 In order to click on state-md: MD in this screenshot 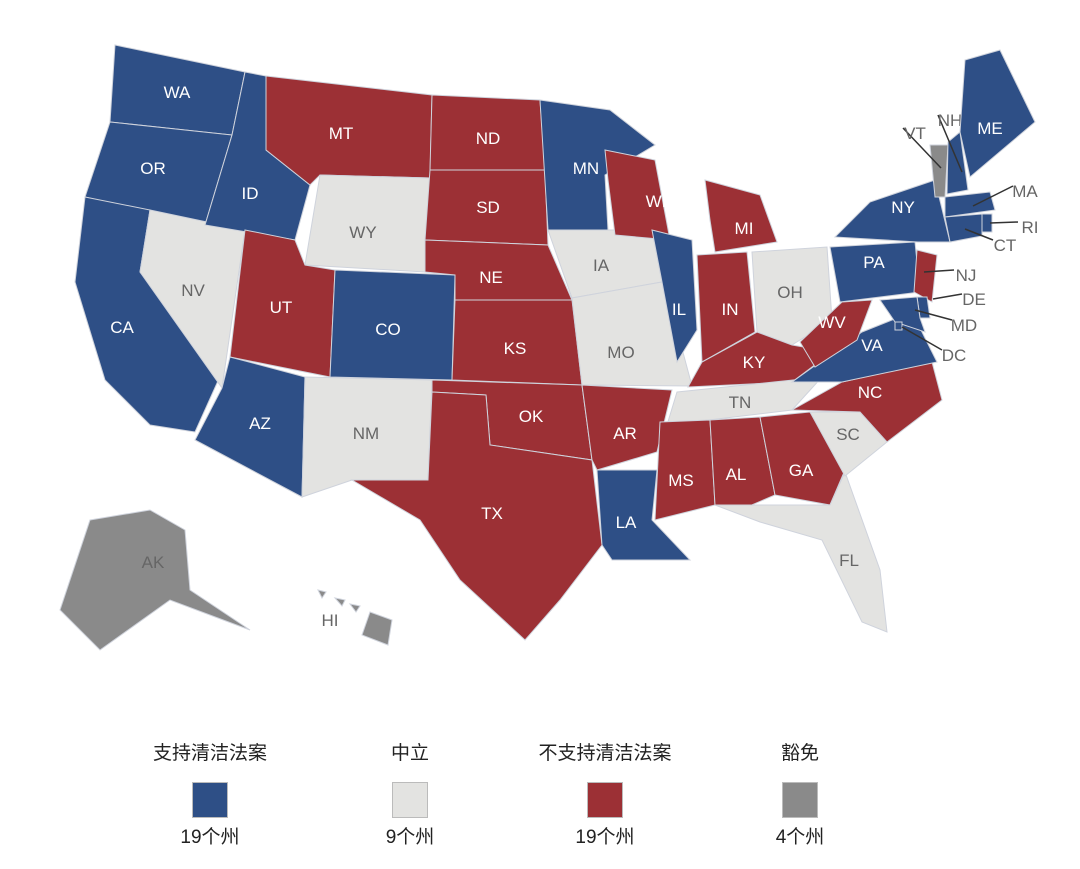, I will do `click(928, 315)`.